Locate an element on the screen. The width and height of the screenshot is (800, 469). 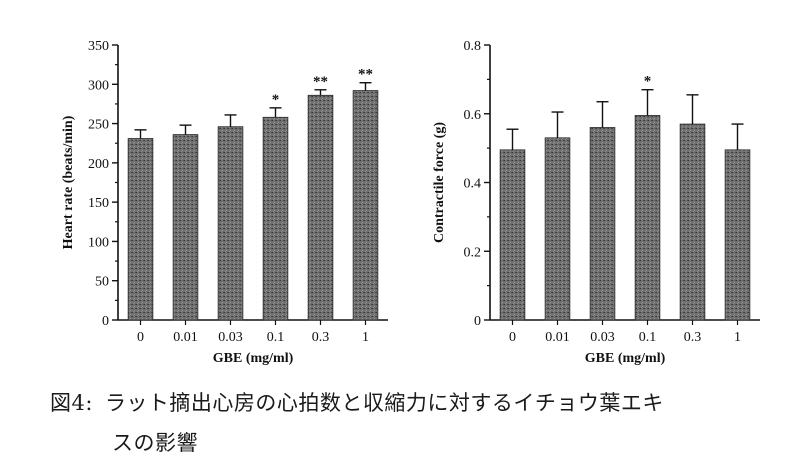
cf-y-axis-title: Contractile force (g) is located at coordinates (439, 182).